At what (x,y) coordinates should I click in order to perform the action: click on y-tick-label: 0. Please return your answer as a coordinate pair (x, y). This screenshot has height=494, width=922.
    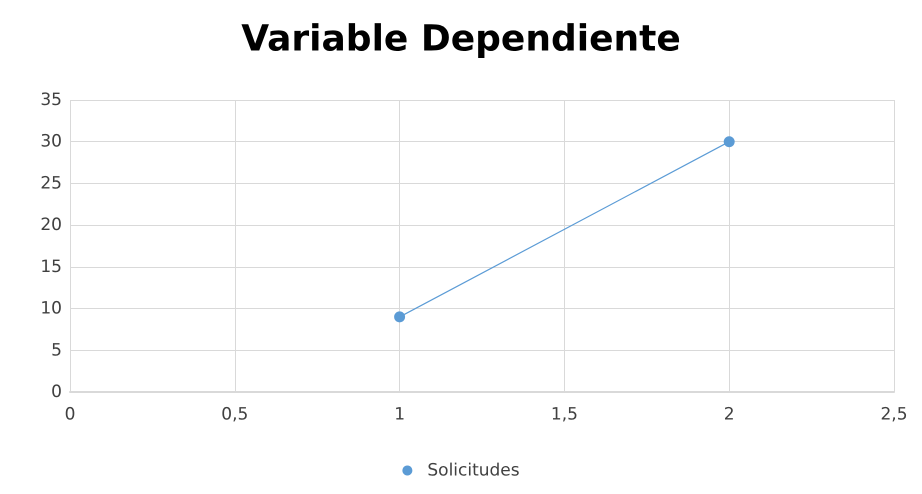
    Looking at the image, I should click on (56, 392).